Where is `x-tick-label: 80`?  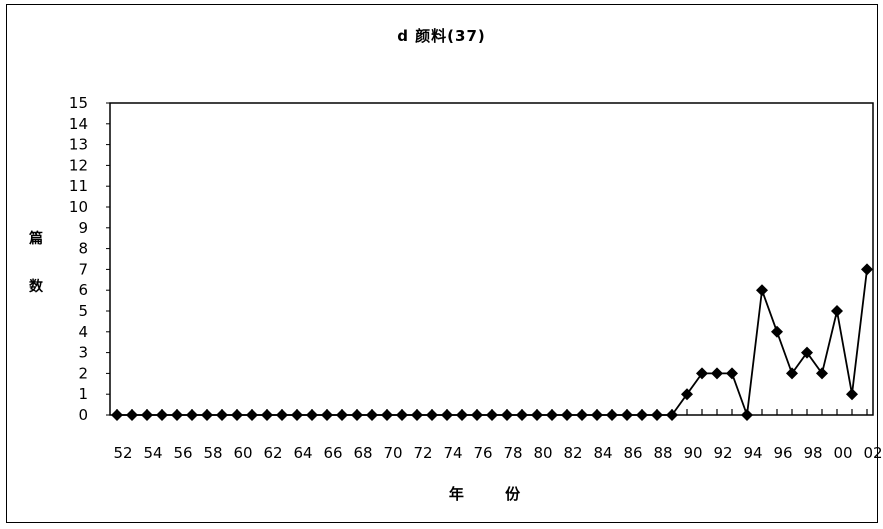
x-tick-label: 80 is located at coordinates (542, 453).